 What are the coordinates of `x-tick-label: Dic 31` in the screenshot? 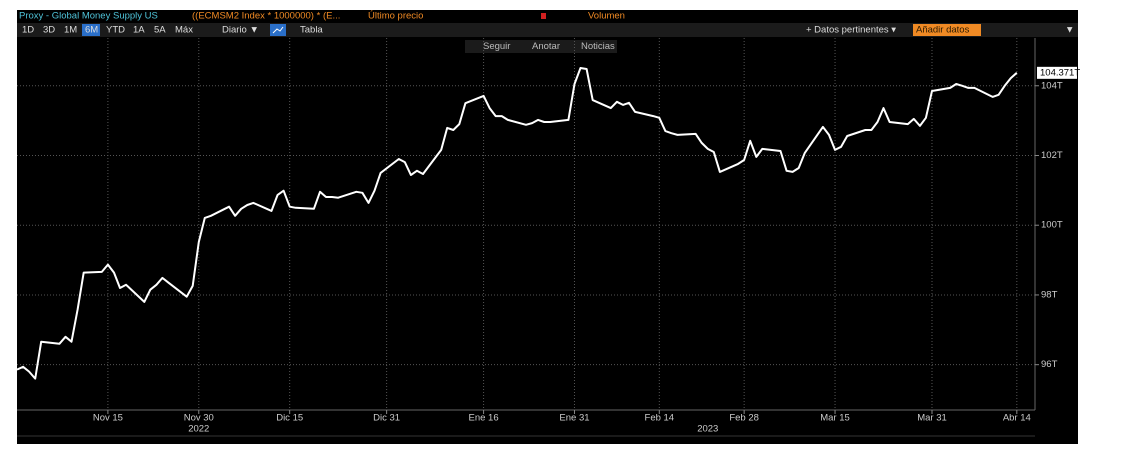 It's located at (386, 418).